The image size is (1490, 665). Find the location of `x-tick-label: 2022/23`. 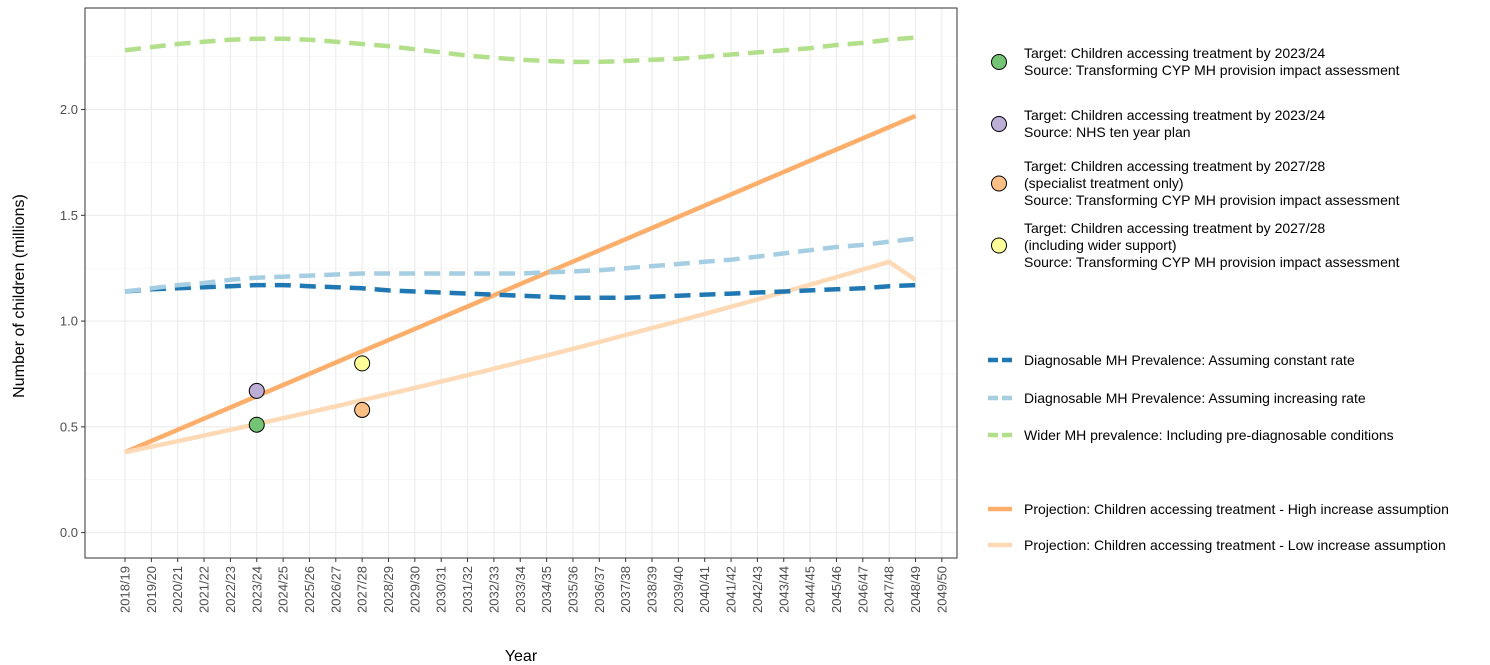

x-tick-label: 2022/23 is located at coordinates (230, 589).